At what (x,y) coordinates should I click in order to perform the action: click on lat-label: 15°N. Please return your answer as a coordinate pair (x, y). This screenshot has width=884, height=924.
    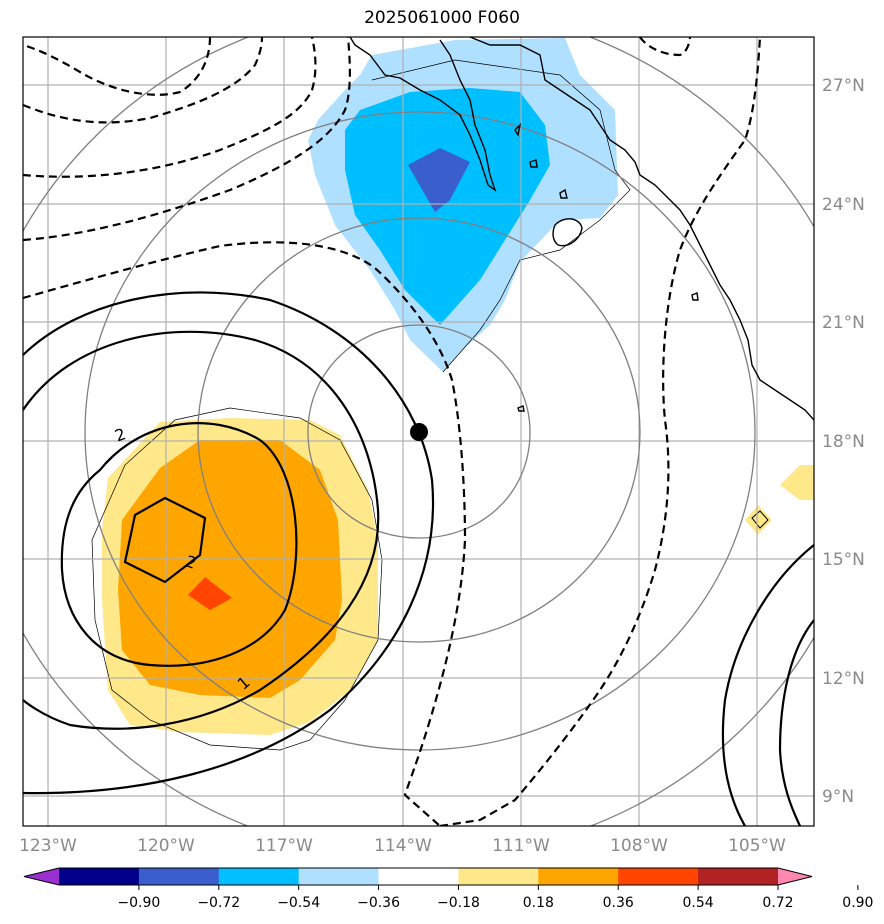
    Looking at the image, I should click on (843, 560).